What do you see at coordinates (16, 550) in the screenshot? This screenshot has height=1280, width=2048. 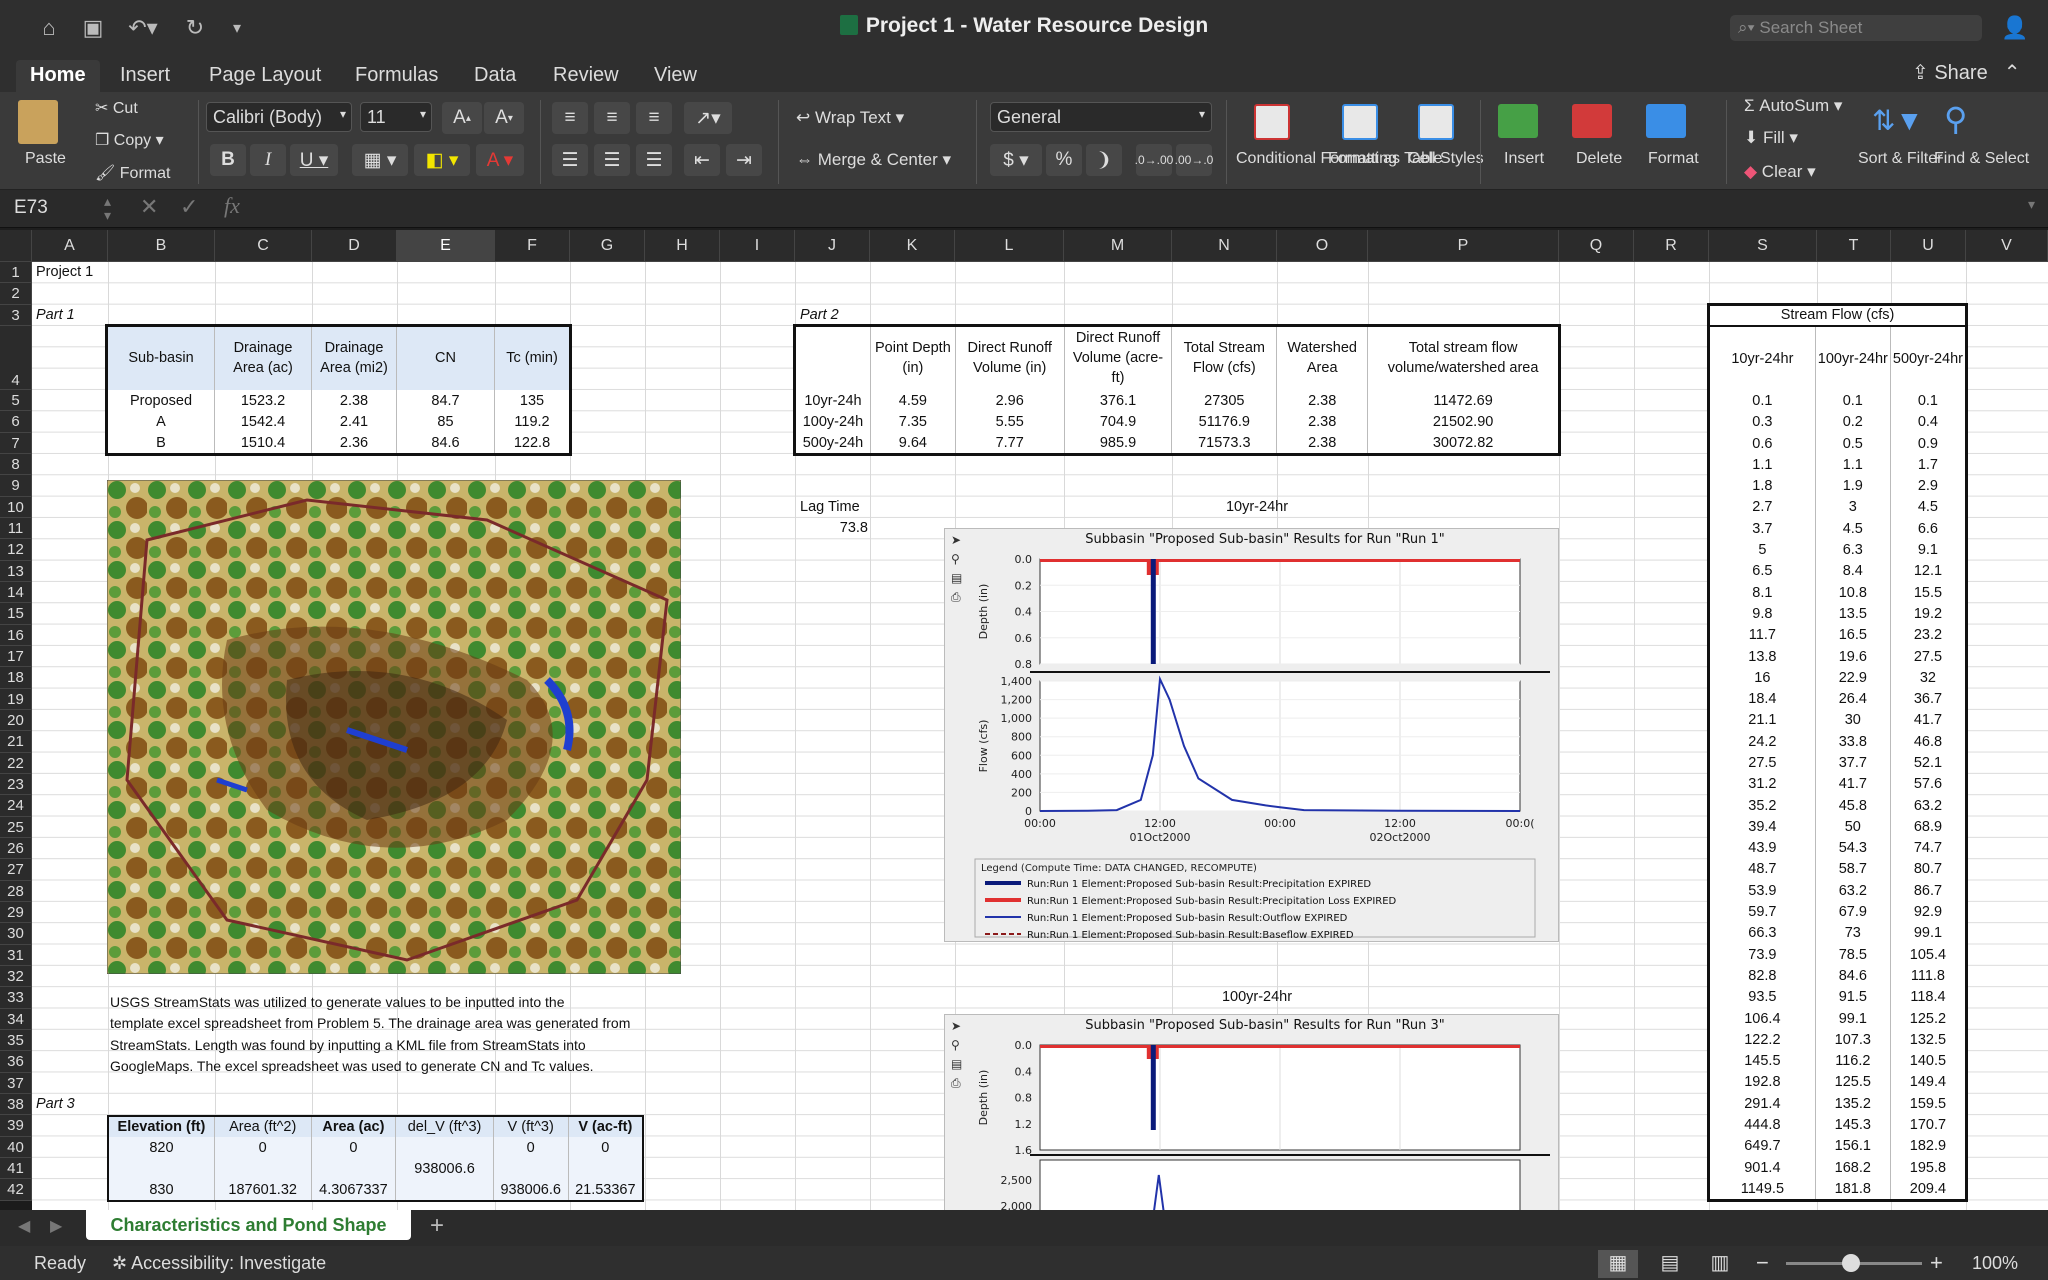 I see `row-header: 12` at bounding box center [16, 550].